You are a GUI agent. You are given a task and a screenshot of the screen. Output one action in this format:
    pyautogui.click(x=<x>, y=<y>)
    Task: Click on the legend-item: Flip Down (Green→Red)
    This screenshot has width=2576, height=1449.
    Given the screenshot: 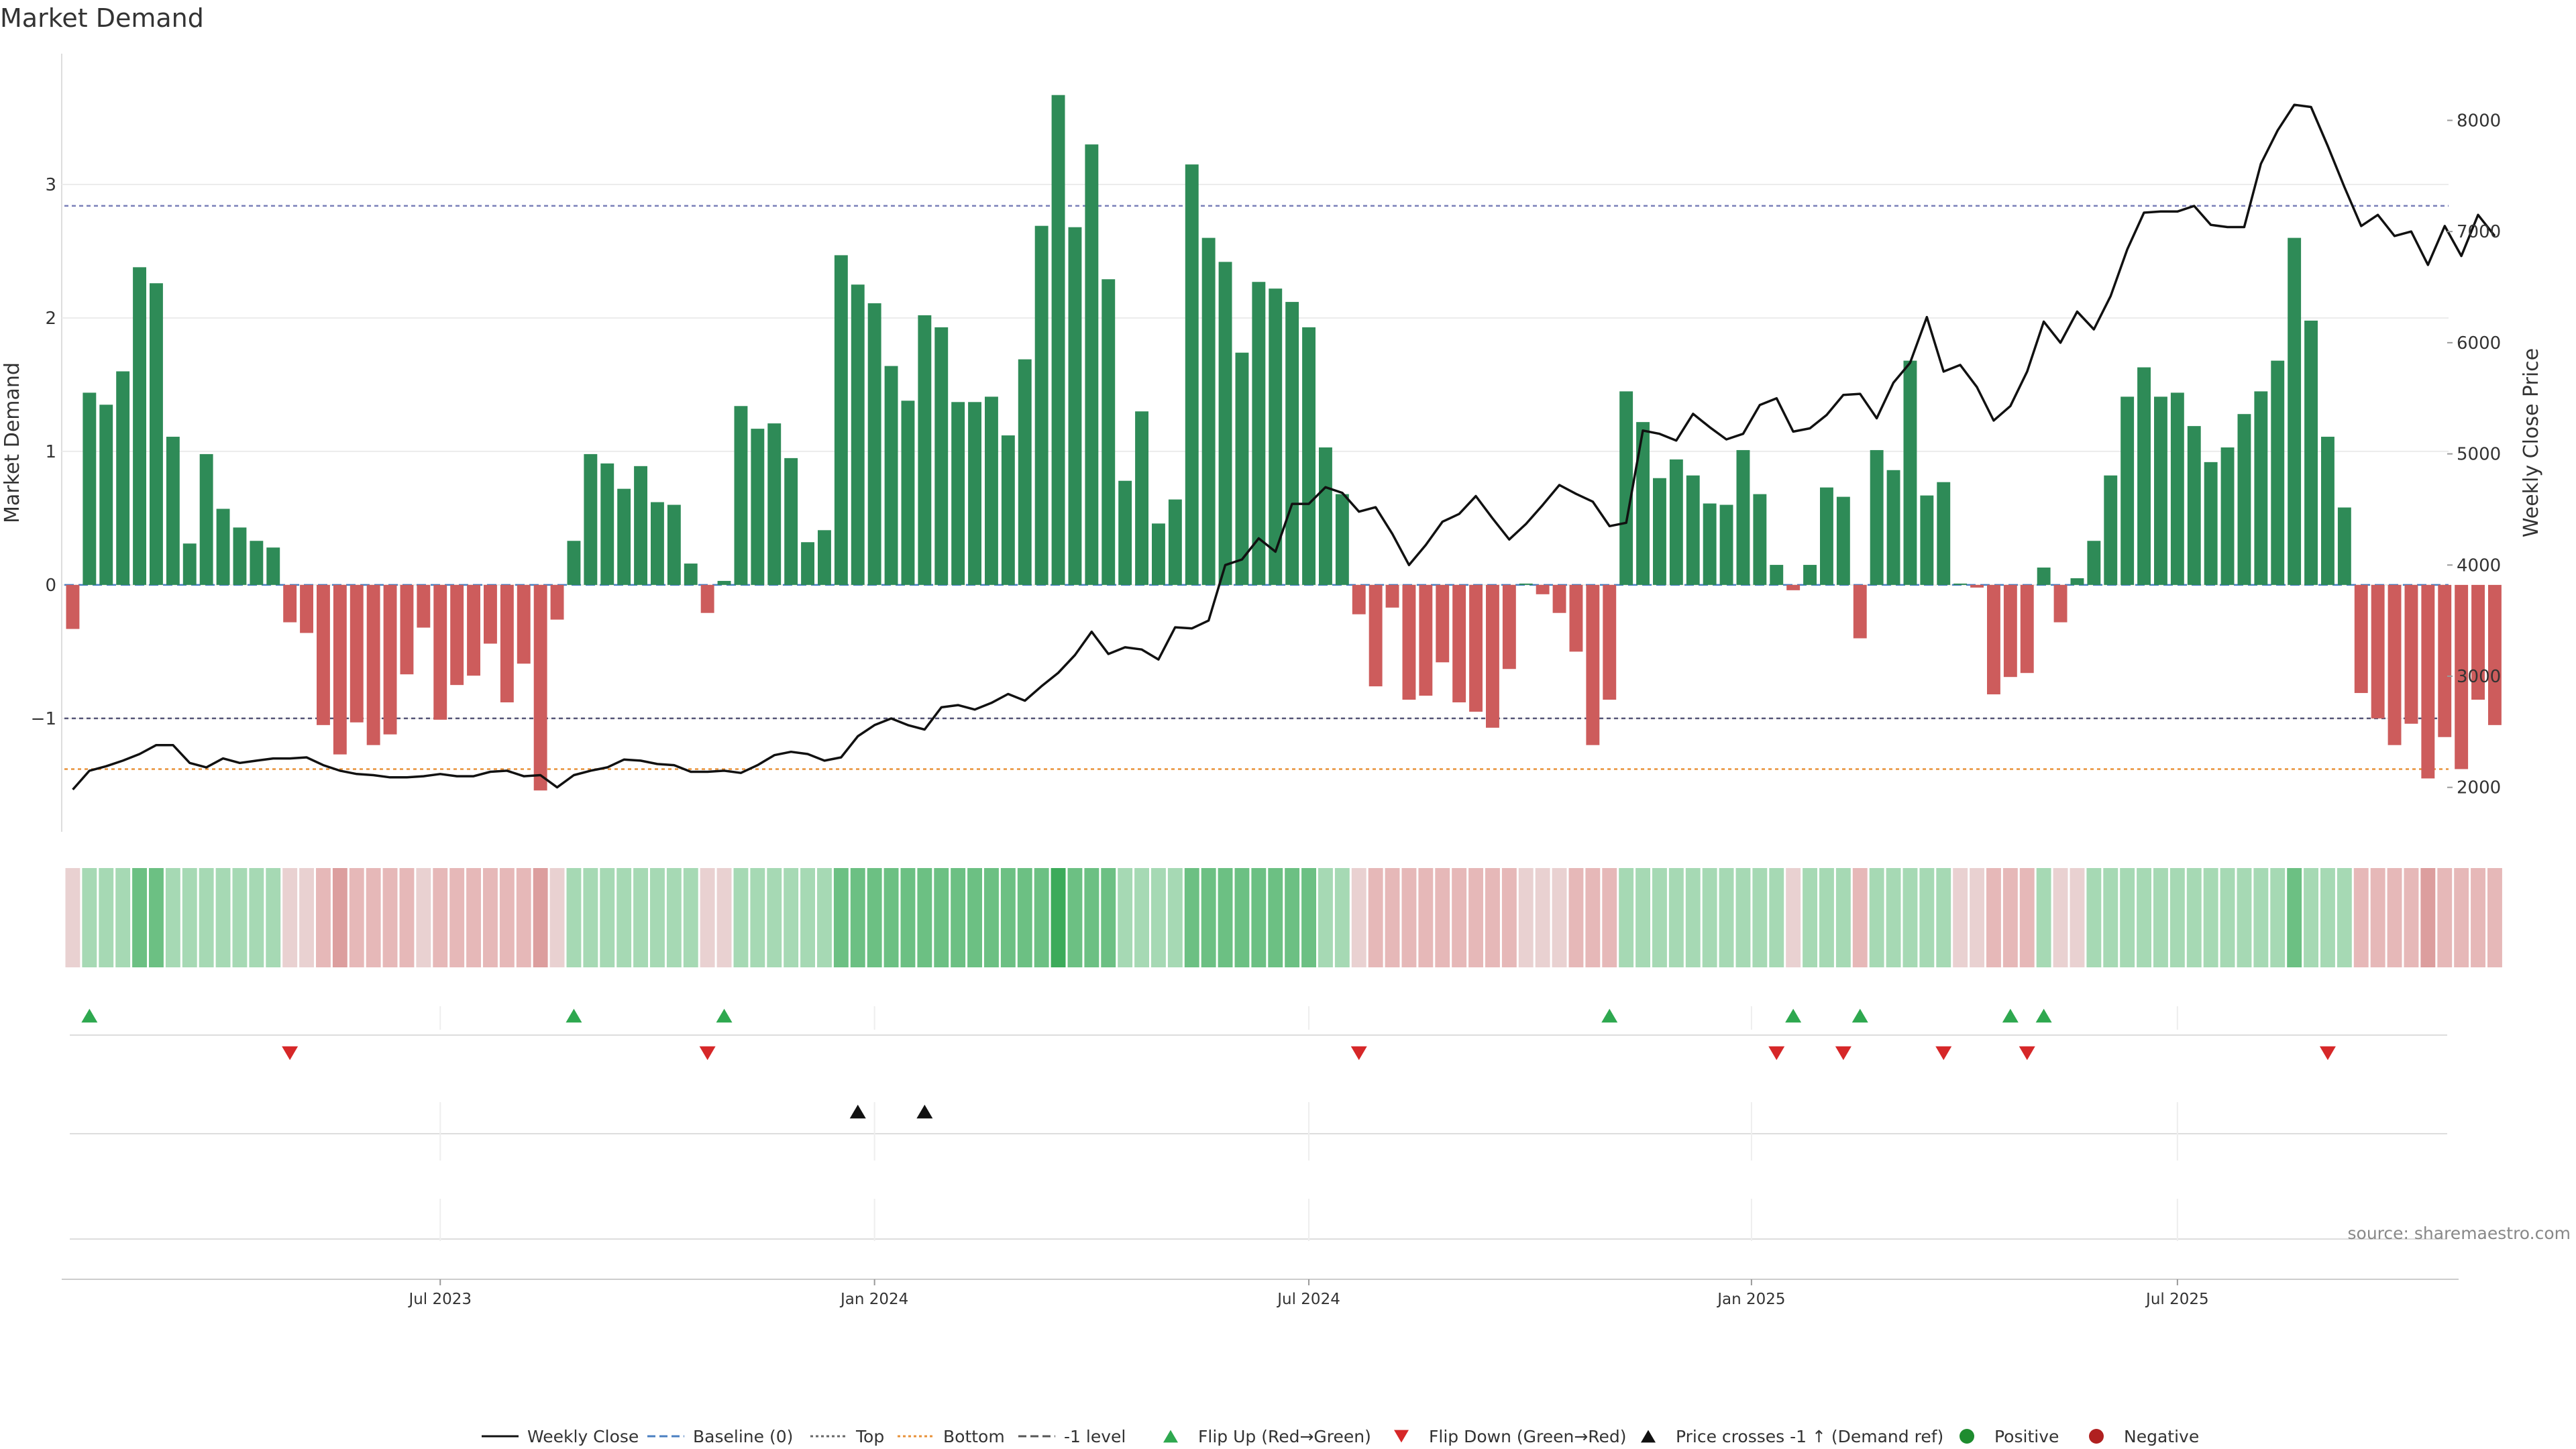 What is the action you would take?
    pyautogui.click(x=1510, y=1436)
    